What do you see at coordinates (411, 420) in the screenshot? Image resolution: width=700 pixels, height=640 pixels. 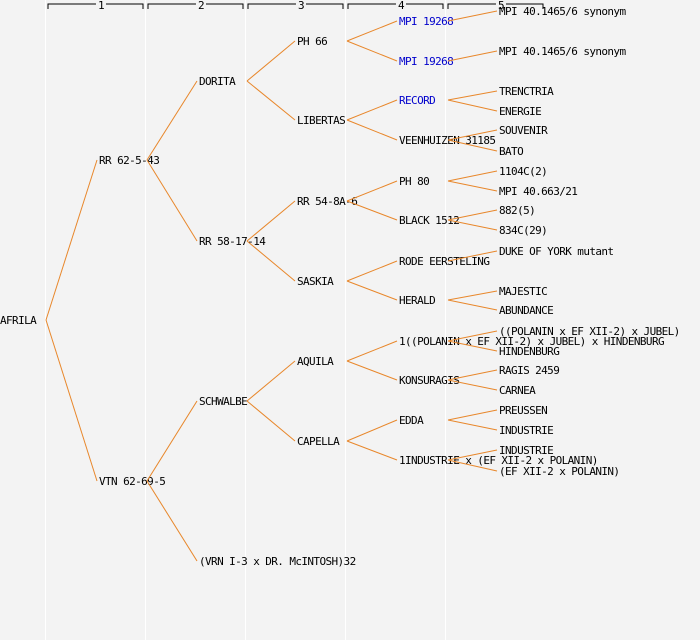 I see `pedigree-node: EDDA` at bounding box center [411, 420].